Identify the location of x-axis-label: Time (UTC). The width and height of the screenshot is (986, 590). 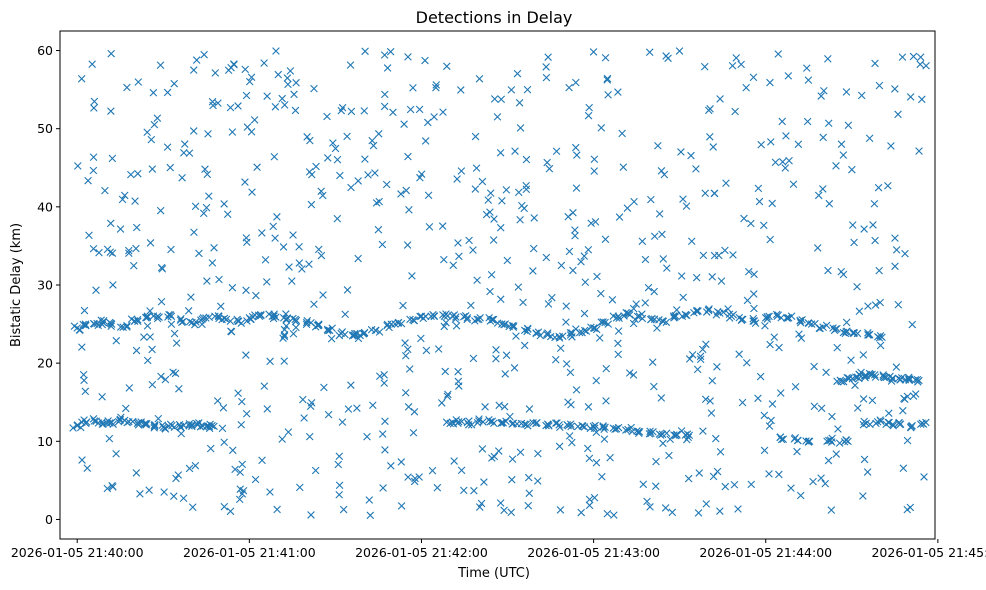
(493, 573).